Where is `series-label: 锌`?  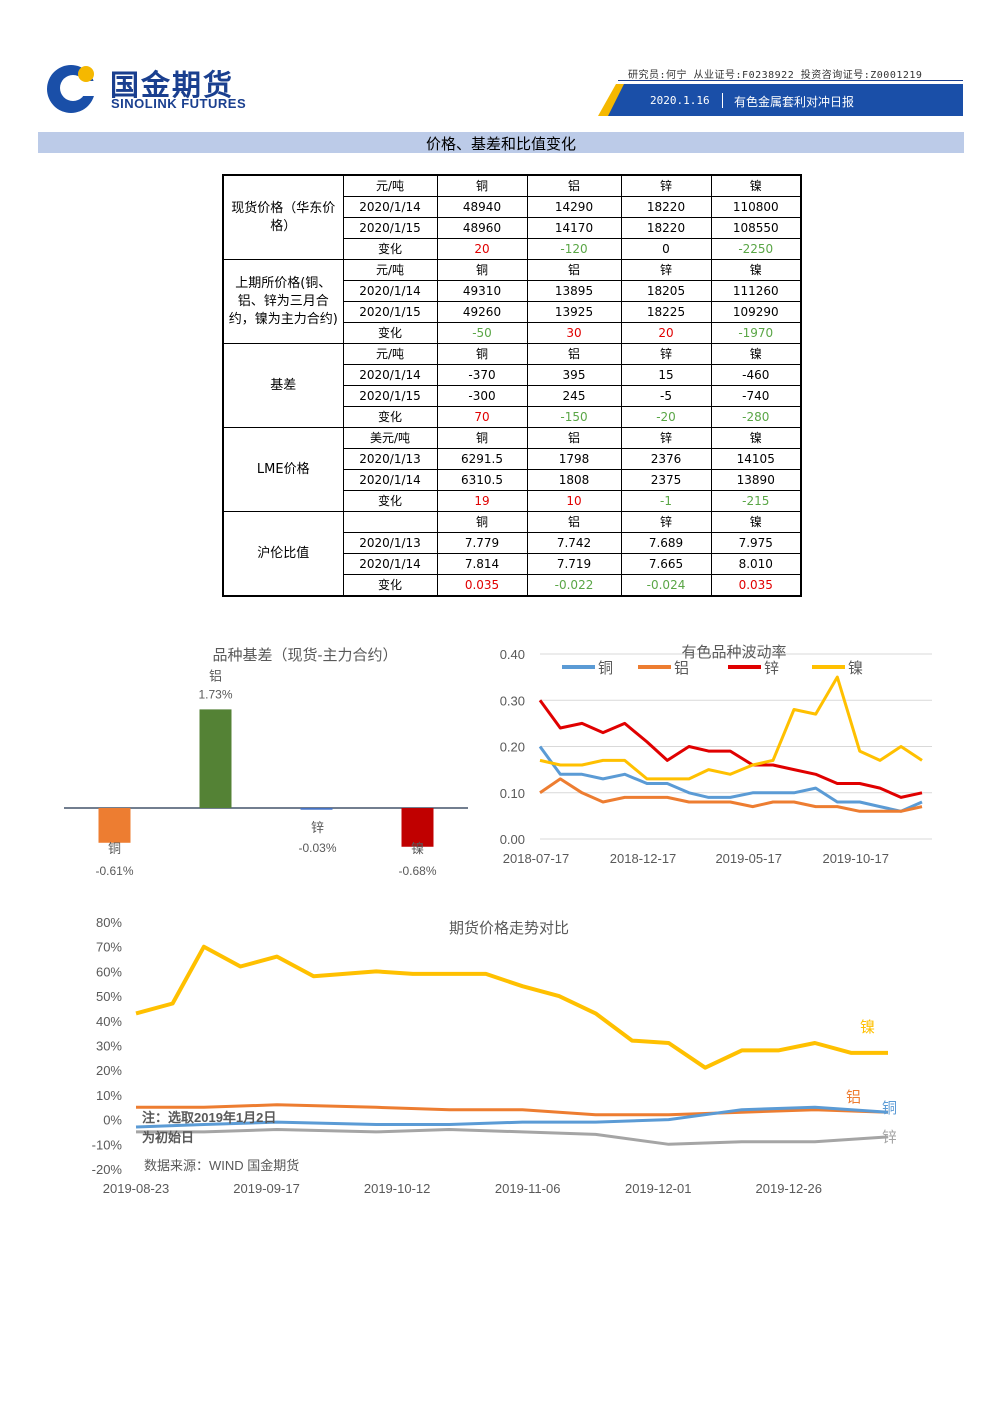
series-label: 锌 is located at coordinates (889, 1137).